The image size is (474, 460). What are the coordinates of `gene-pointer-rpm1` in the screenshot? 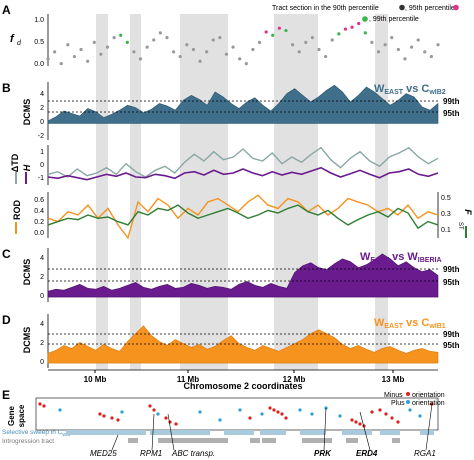 It's located at (153, 432).